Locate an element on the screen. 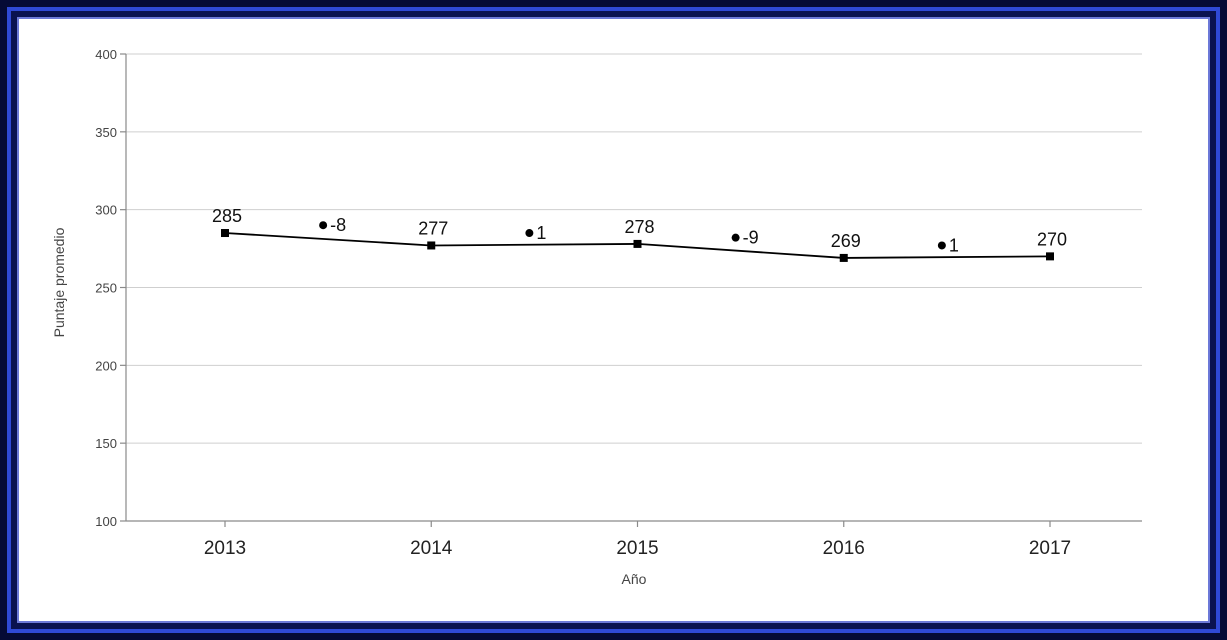 This screenshot has width=1227, height=640. x-axis-title: Año is located at coordinates (634, 579).